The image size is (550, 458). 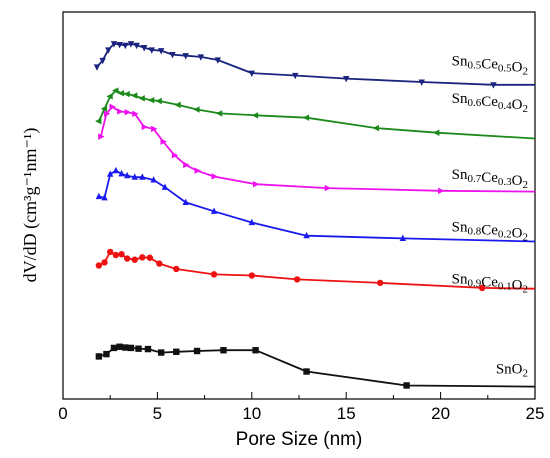 What do you see at coordinates (490, 179) in the screenshot?
I see `series-label: Sn0.7Ce0.3O2` at bounding box center [490, 179].